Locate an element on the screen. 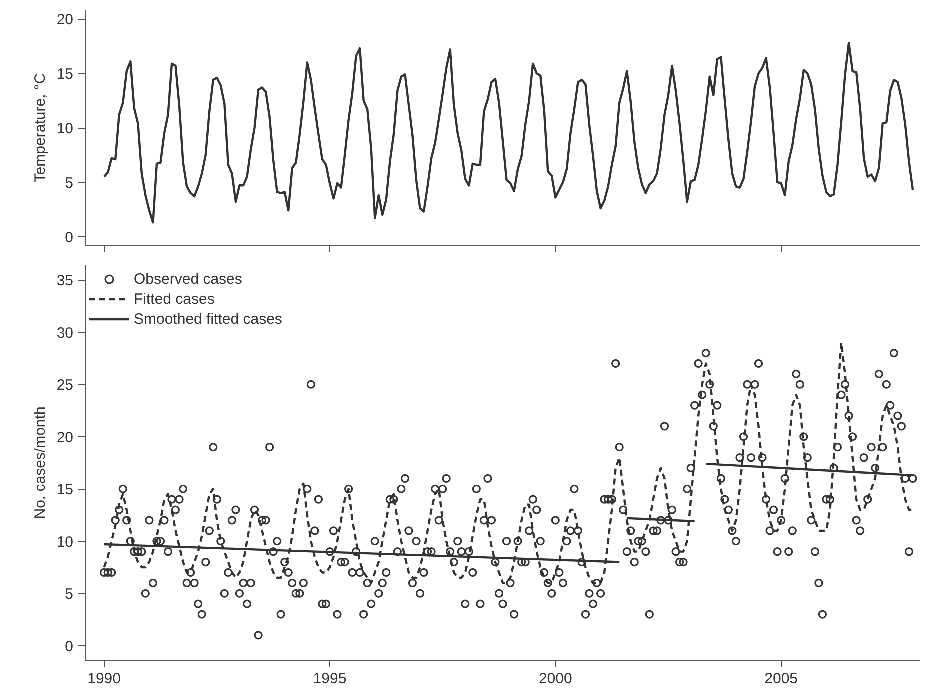 This screenshot has height=694, width=934. y-tick-label: 25 is located at coordinates (65, 385).